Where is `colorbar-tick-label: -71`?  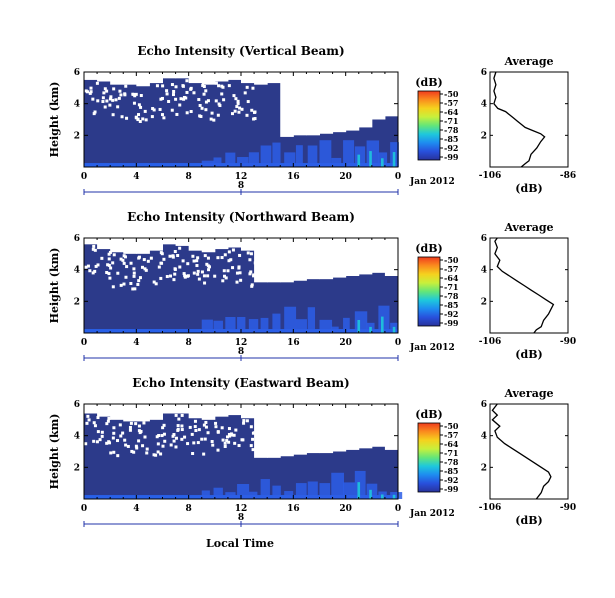 colorbar-tick-label: -71 is located at coordinates (451, 287).